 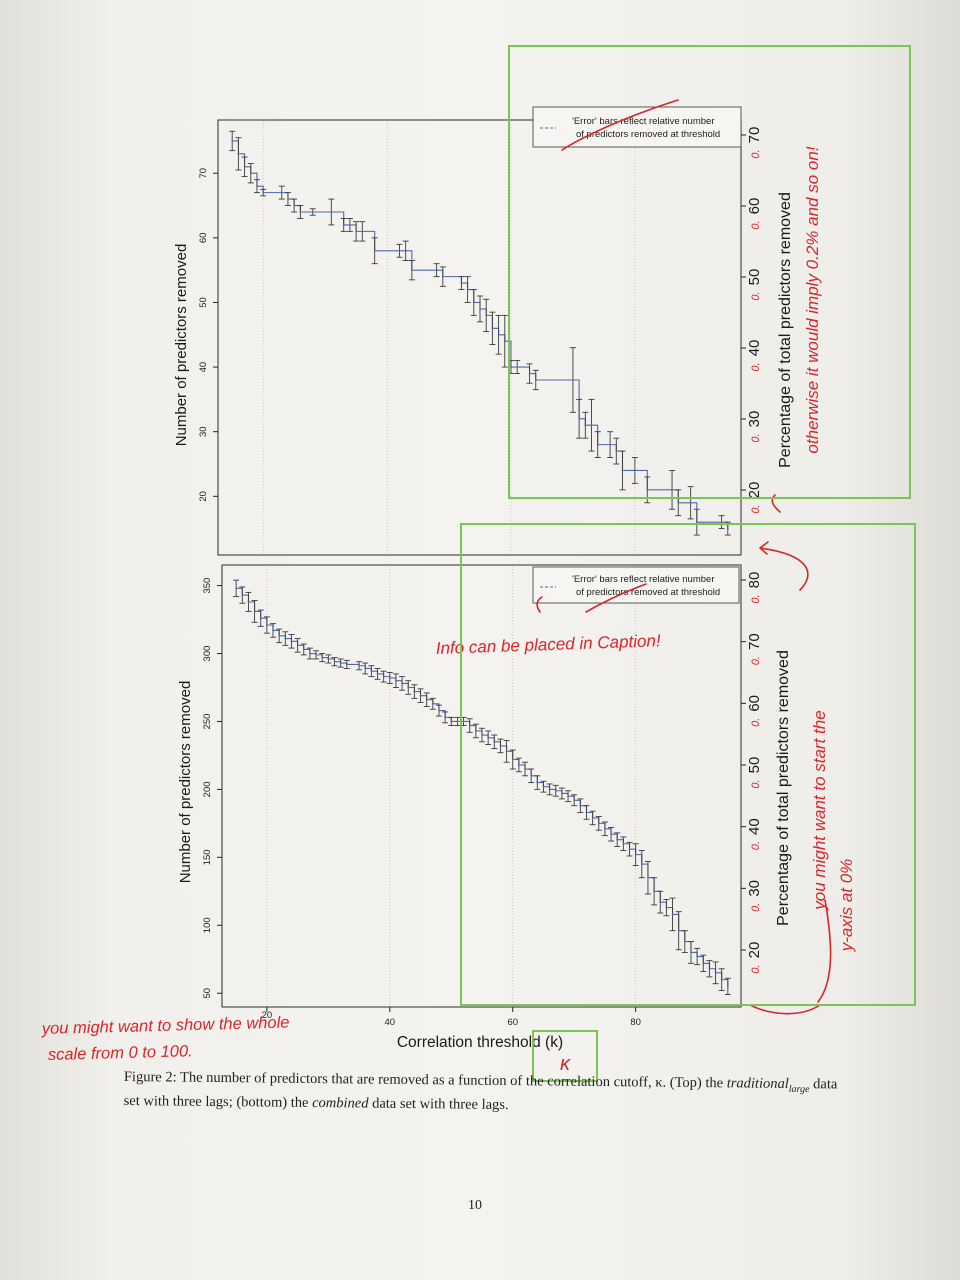 What do you see at coordinates (752, 773) in the screenshot?
I see `bottom-right-axis: 20 0. 30 0. 40 0. 50 0. 60 0. 70 0. 80 0.` at bounding box center [752, 773].